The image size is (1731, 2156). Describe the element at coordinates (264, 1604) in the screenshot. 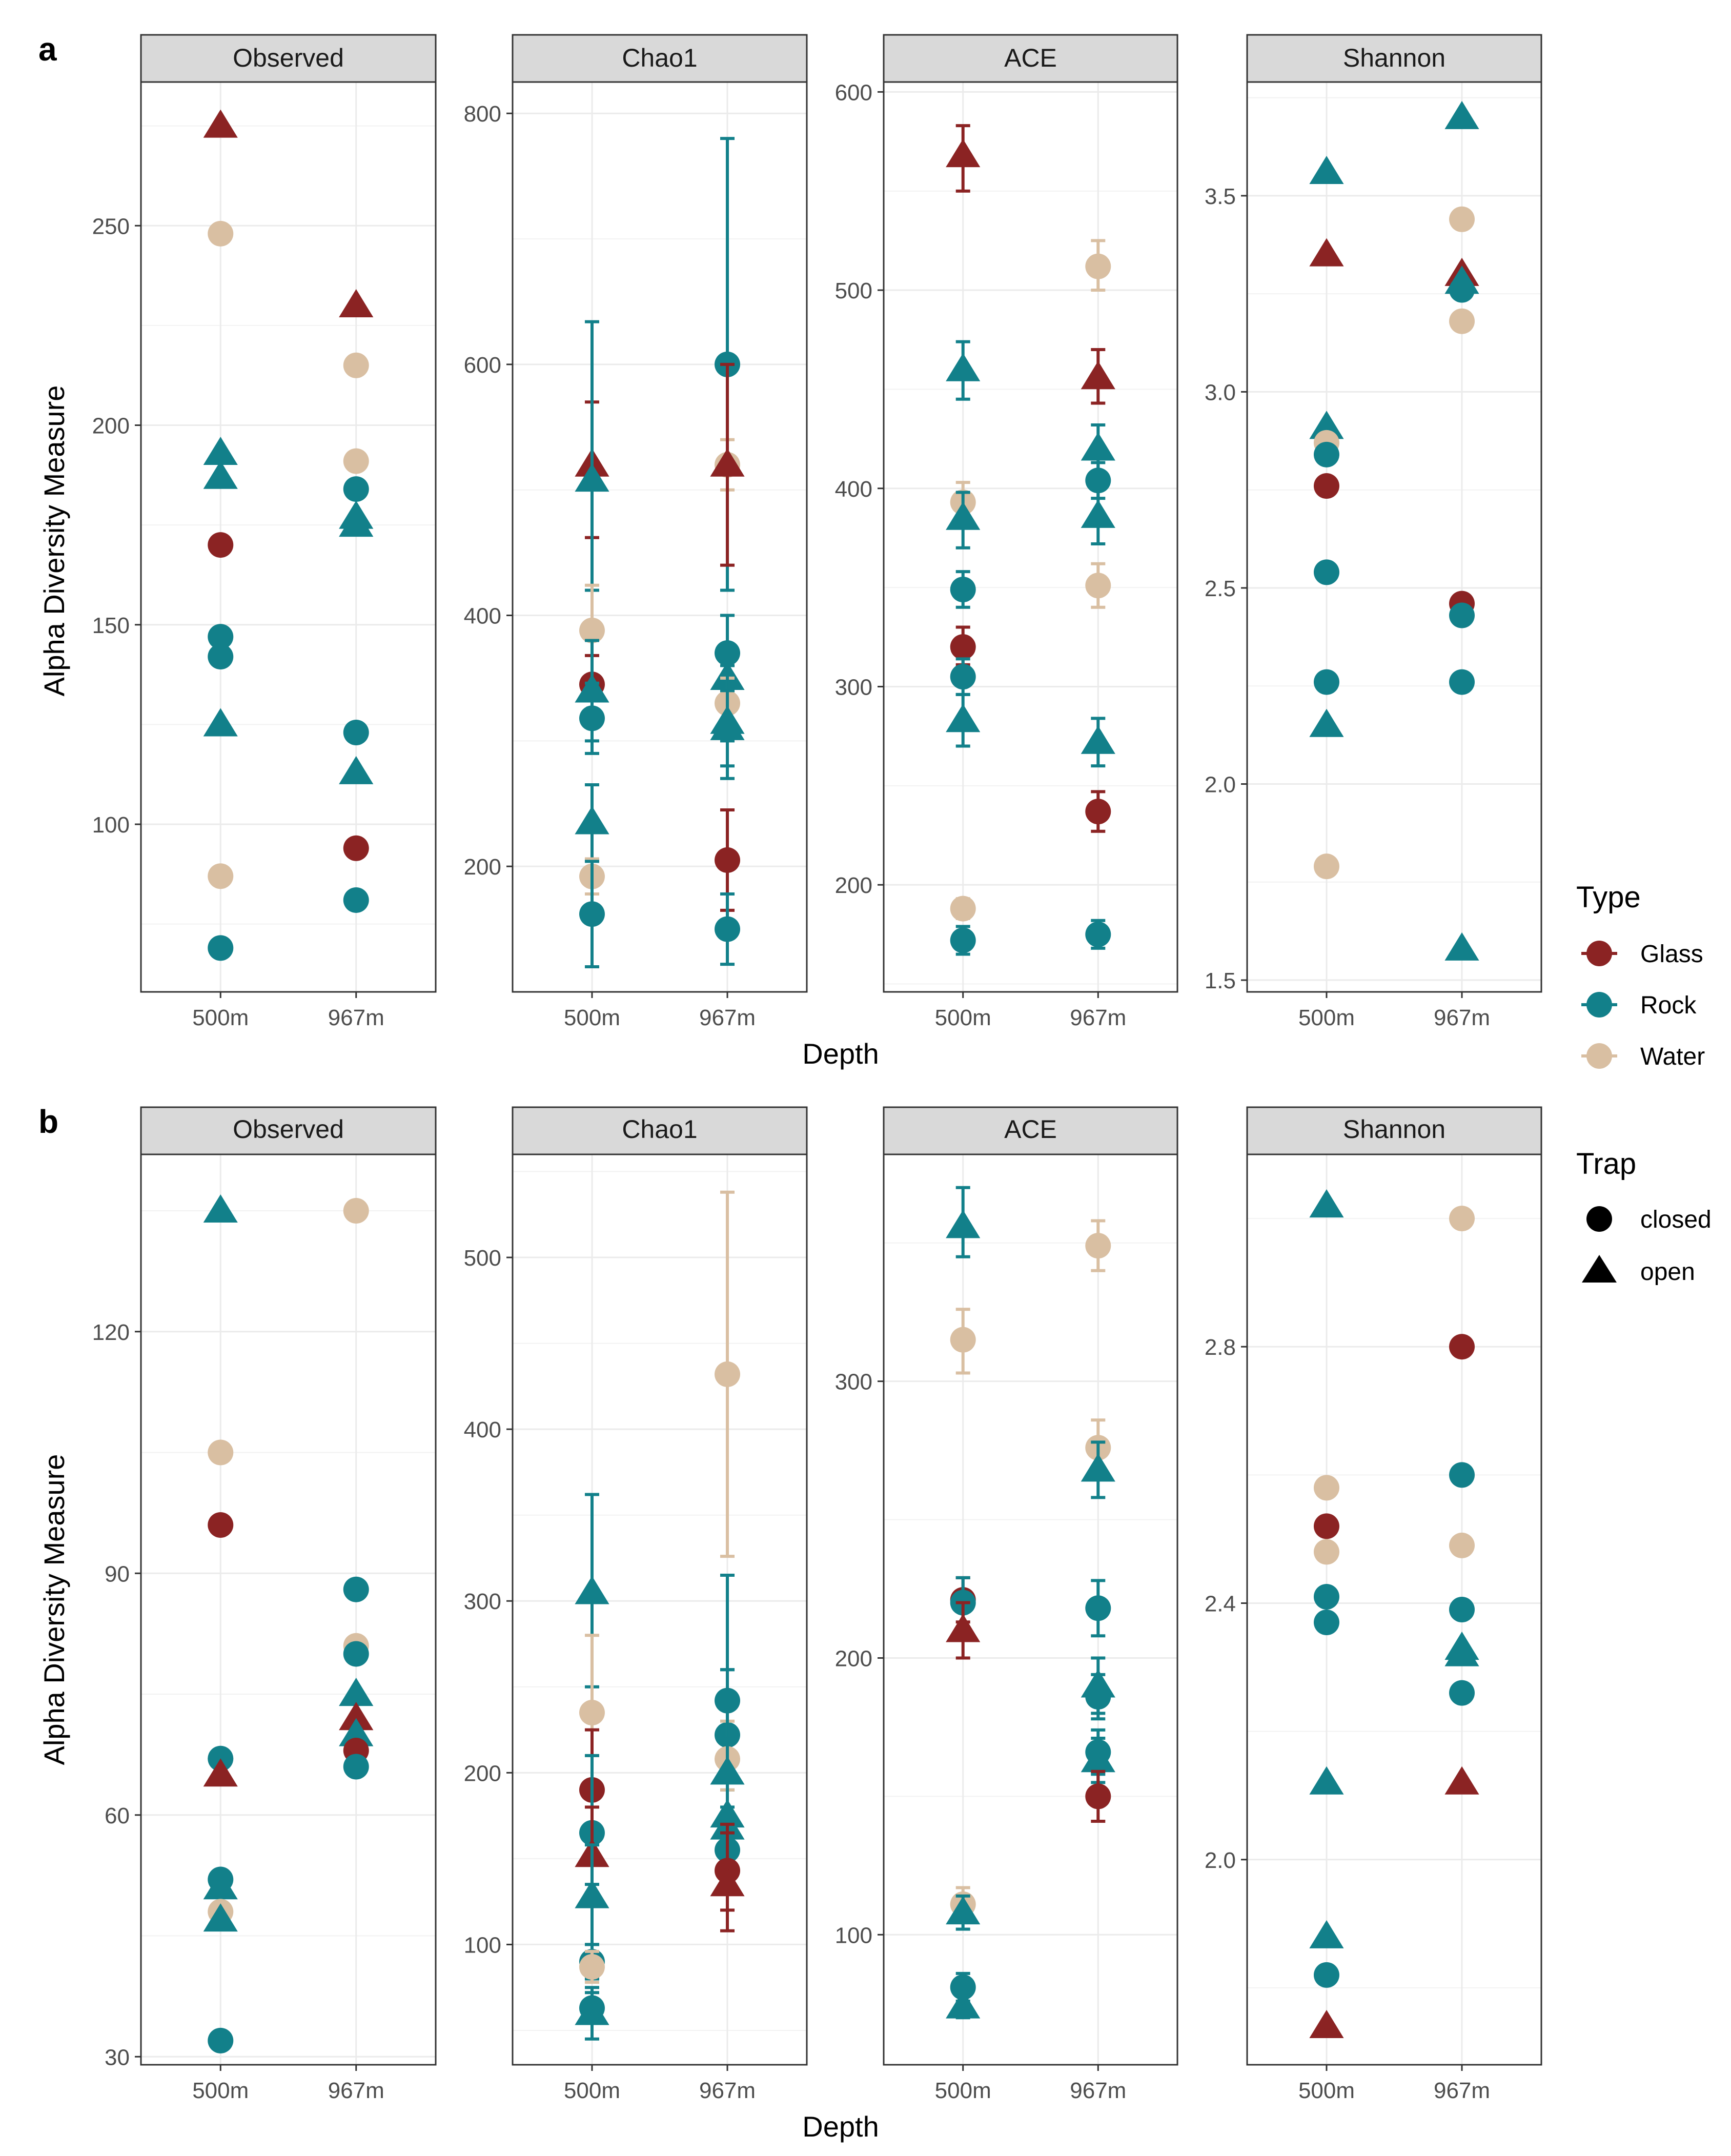

I see `facet-observed: Observed 30 60 90 120 500m 967m` at that location.